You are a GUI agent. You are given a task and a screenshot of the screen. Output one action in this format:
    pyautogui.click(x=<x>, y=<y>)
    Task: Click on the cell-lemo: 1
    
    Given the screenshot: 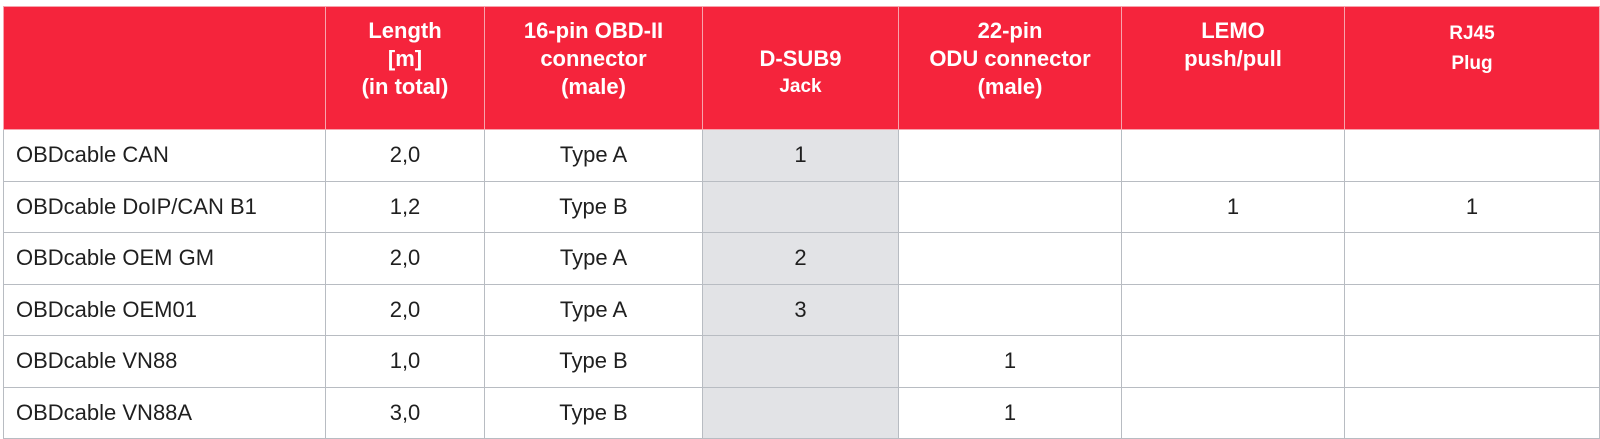 What is the action you would take?
    pyautogui.click(x=1233, y=206)
    